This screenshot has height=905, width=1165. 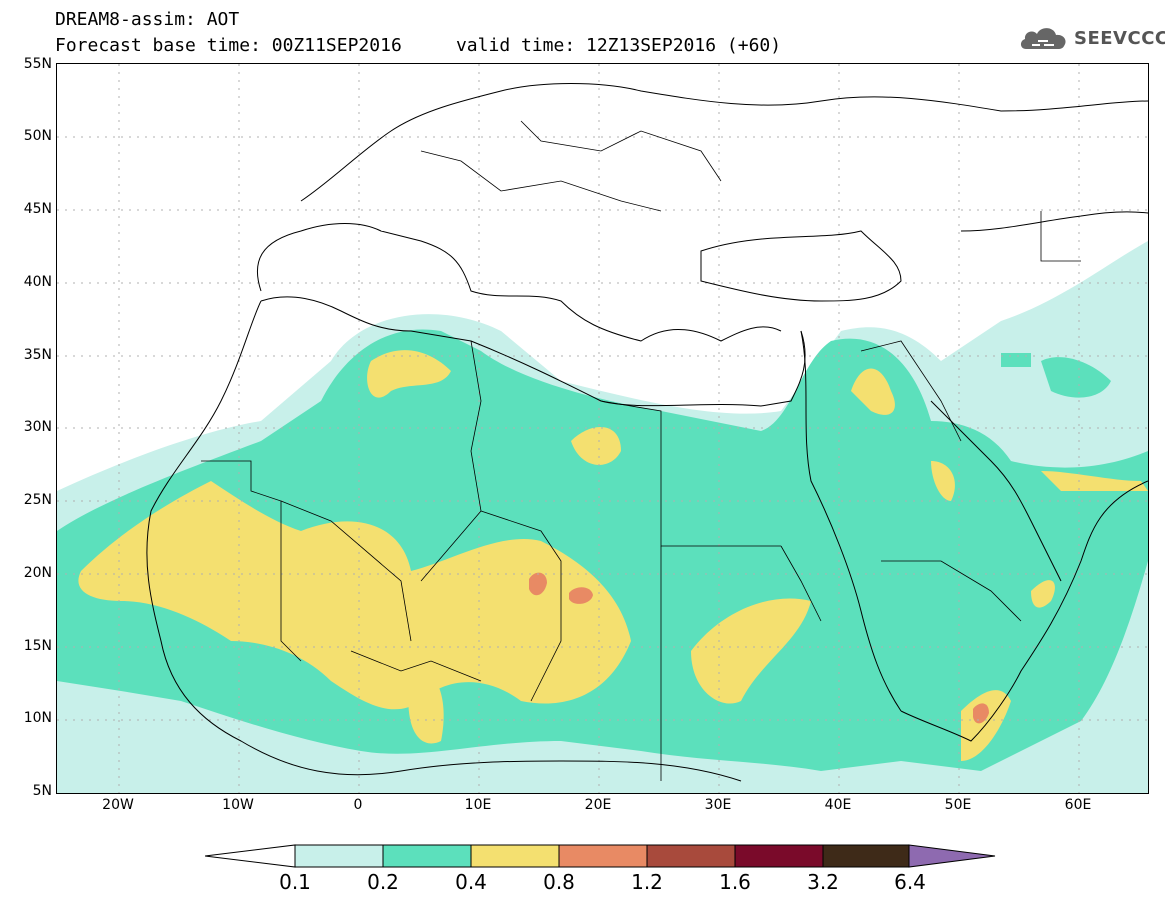 I want to click on lon-label-60e: 60E, so click(x=1078, y=805).